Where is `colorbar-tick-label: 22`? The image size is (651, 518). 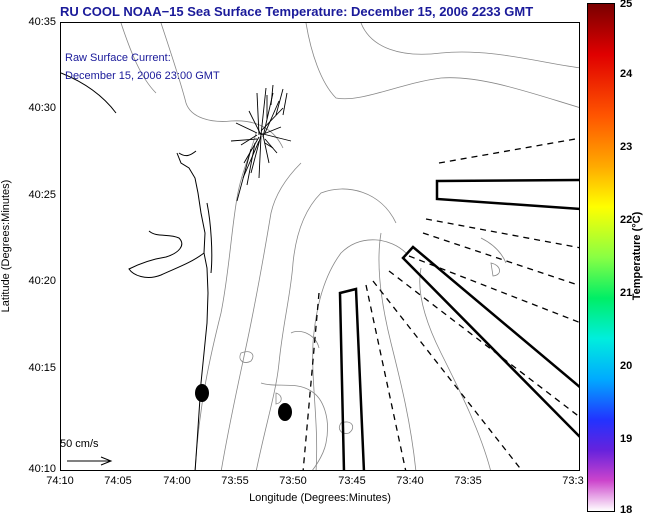
colorbar-tick-label: 22 is located at coordinates (626, 220).